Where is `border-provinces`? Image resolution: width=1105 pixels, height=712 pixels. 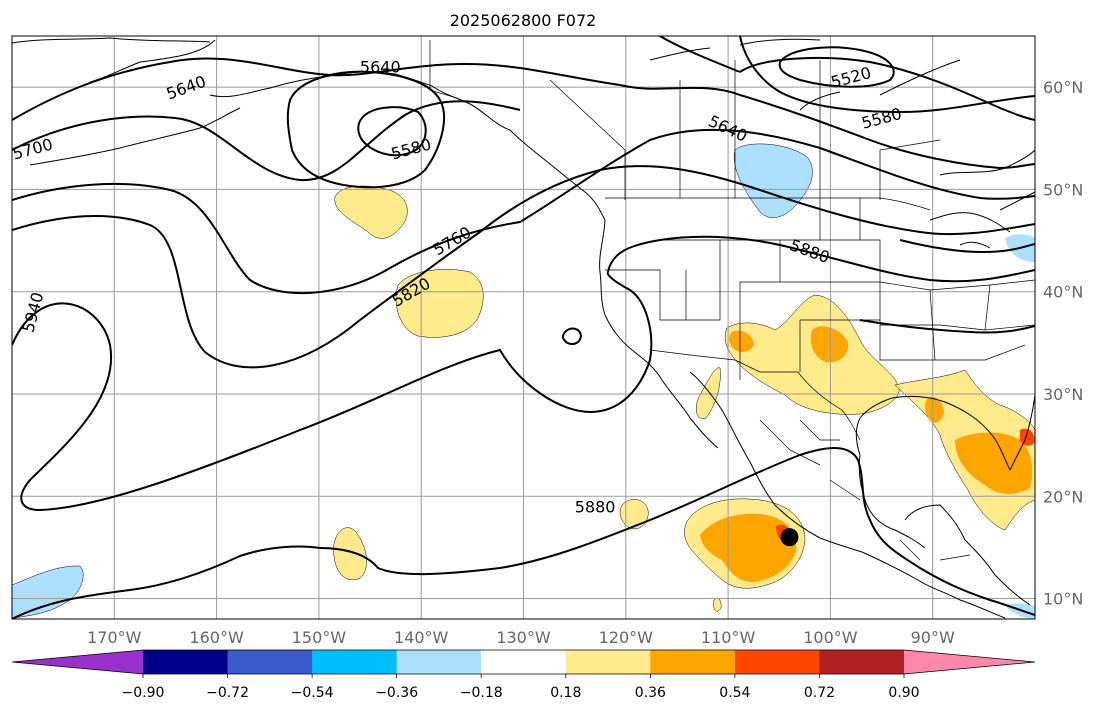
border-provinces is located at coordinates (745, 130).